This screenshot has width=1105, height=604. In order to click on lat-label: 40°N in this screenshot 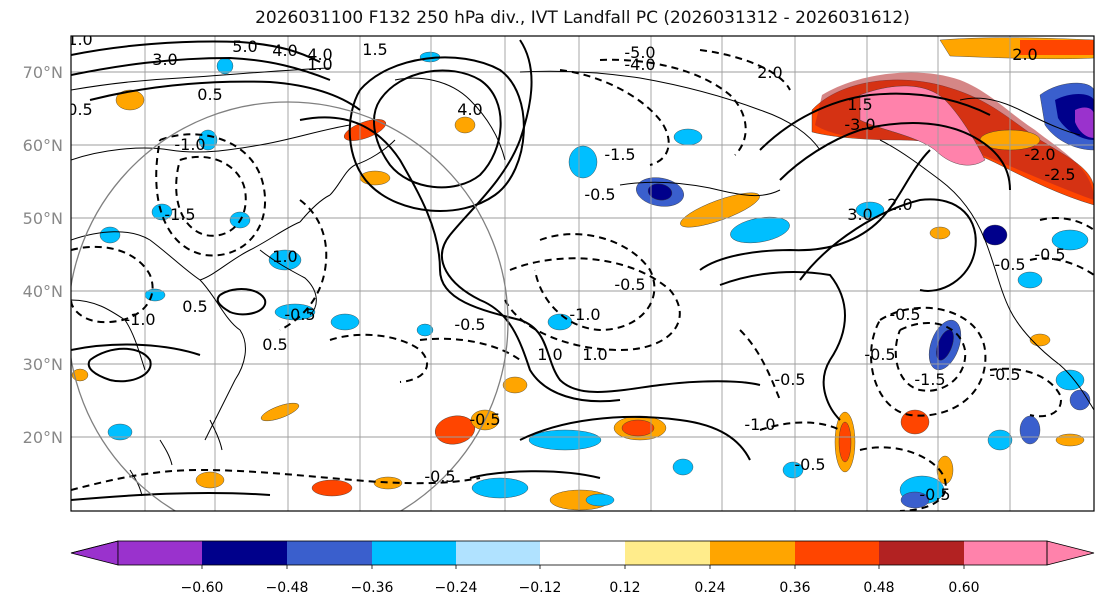, I will do `click(43, 291)`.